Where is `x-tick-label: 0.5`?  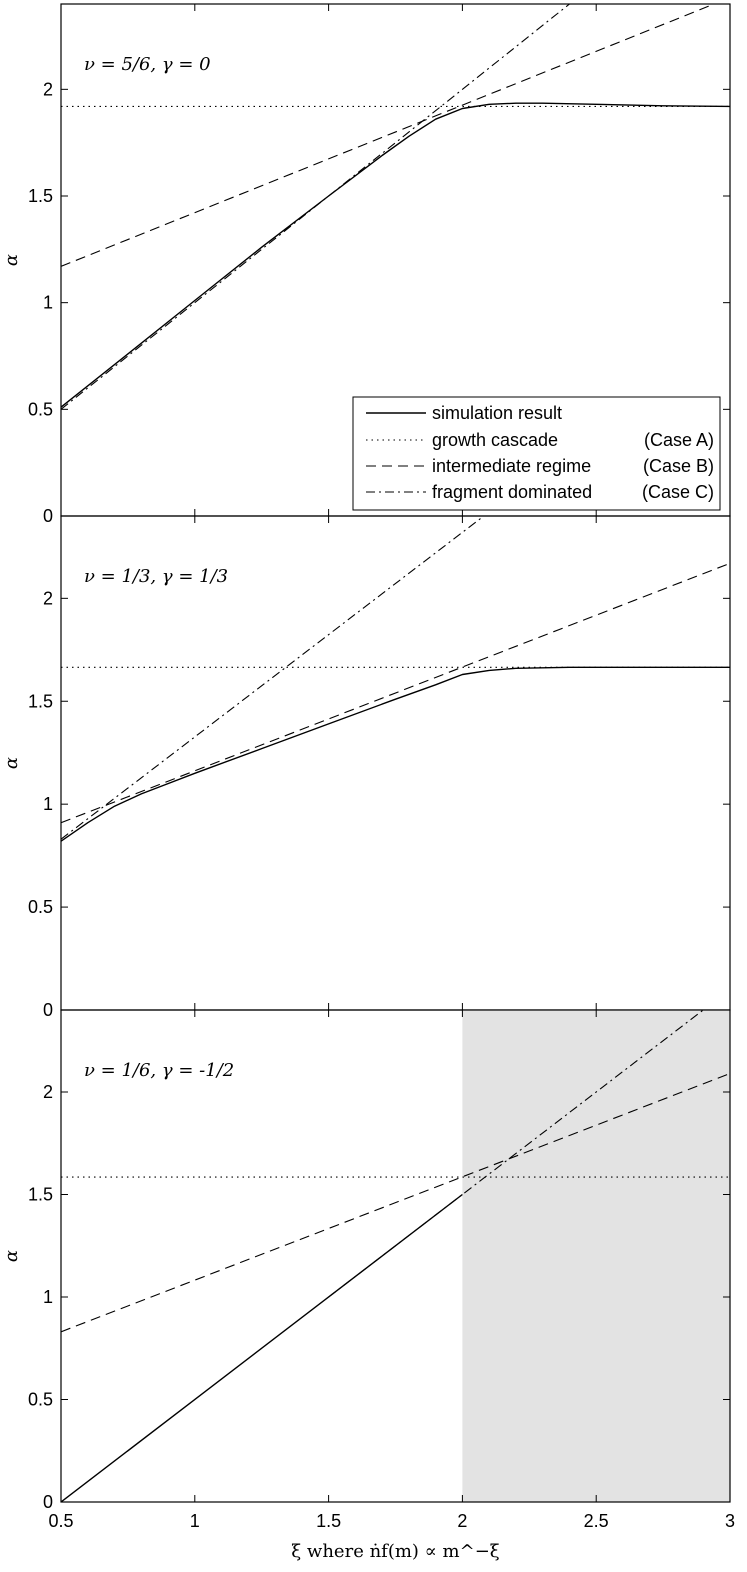 x-tick-label: 0.5 is located at coordinates (60, 1521).